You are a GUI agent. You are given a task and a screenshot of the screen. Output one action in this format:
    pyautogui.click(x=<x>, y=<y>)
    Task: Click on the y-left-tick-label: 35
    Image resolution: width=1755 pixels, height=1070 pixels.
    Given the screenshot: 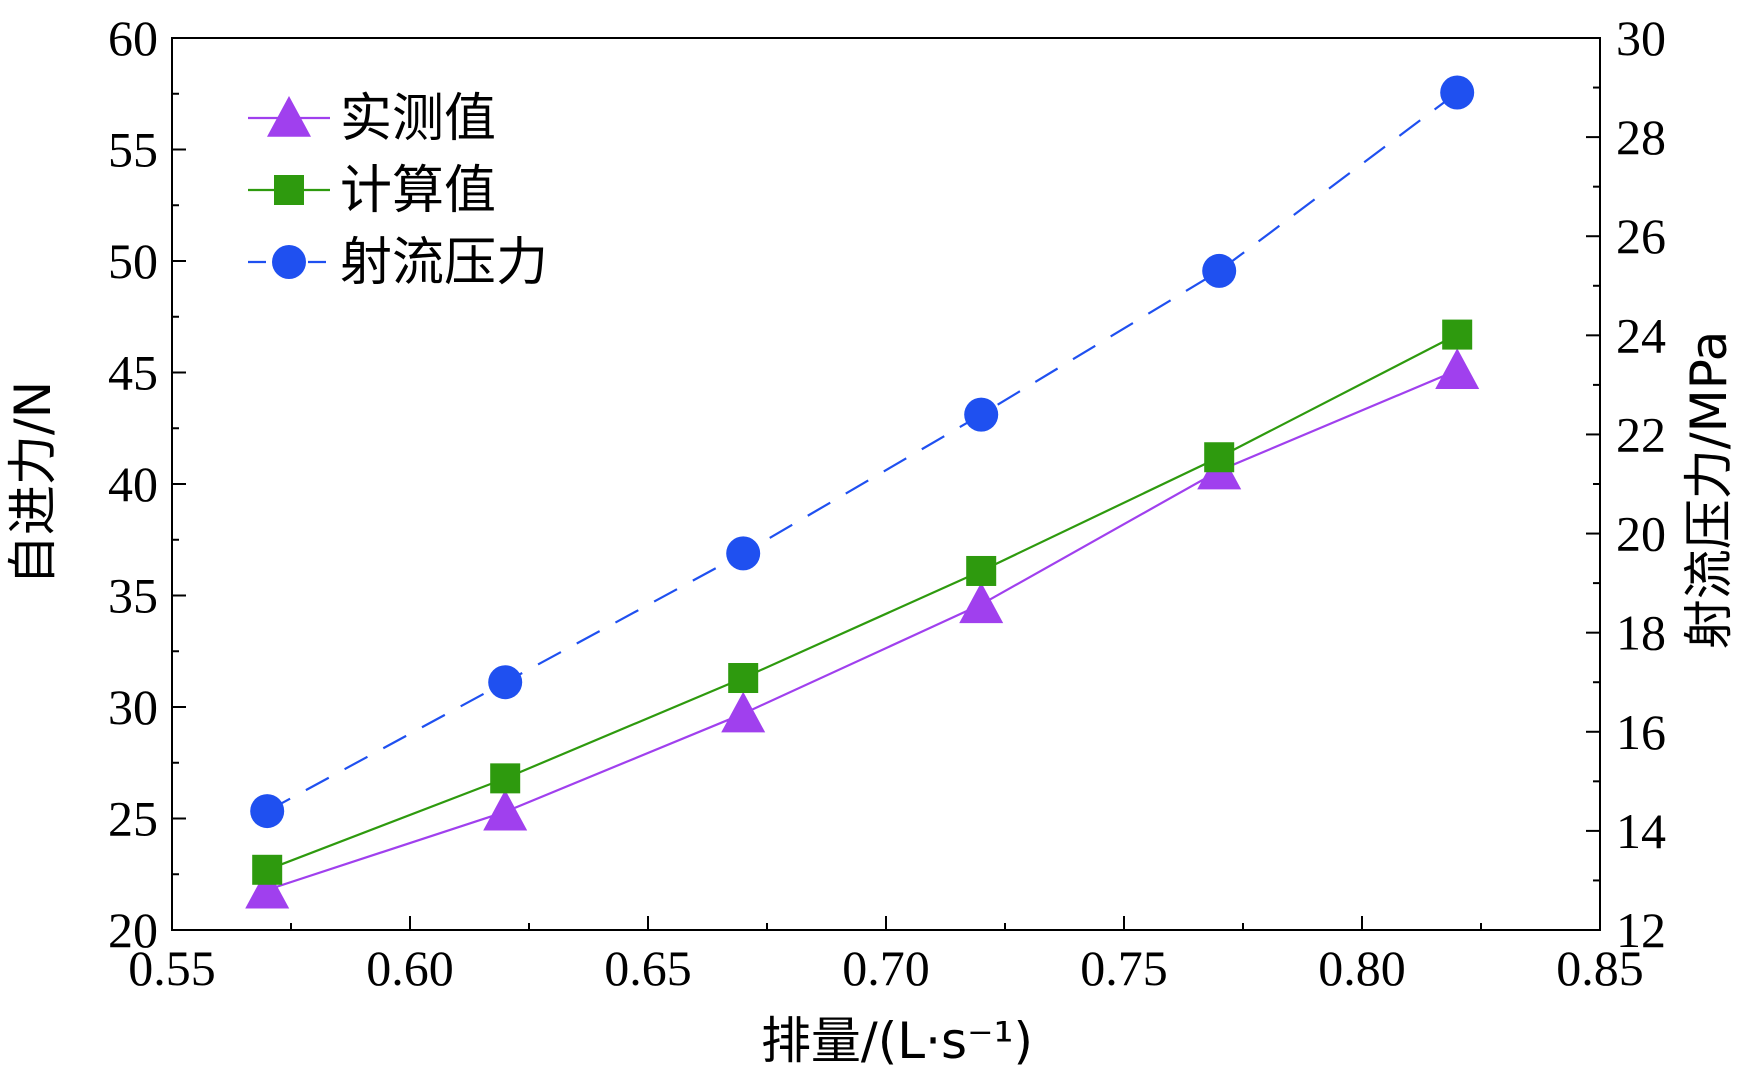 What is the action you would take?
    pyautogui.click(x=133, y=596)
    